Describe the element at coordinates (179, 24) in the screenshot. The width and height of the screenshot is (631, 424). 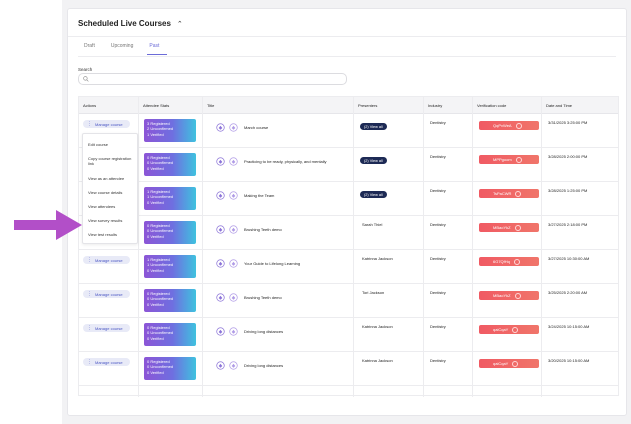
I see `chevron-up-icon: ⌃` at that location.